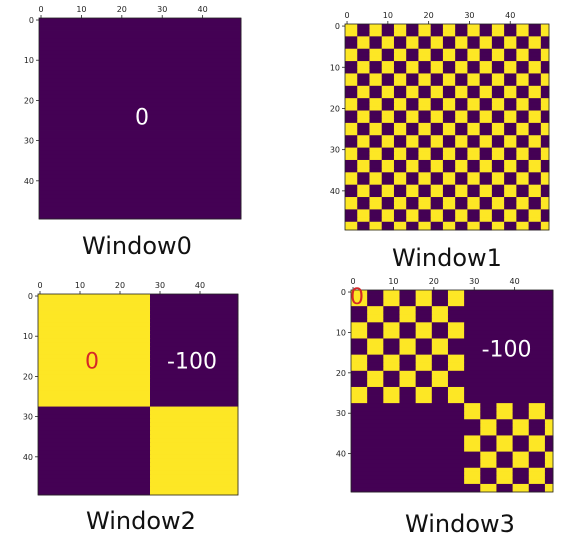 This screenshot has height=543, width=565. What do you see at coordinates (346, 15) in the screenshot?
I see `x-tick-label: 0` at bounding box center [346, 15].